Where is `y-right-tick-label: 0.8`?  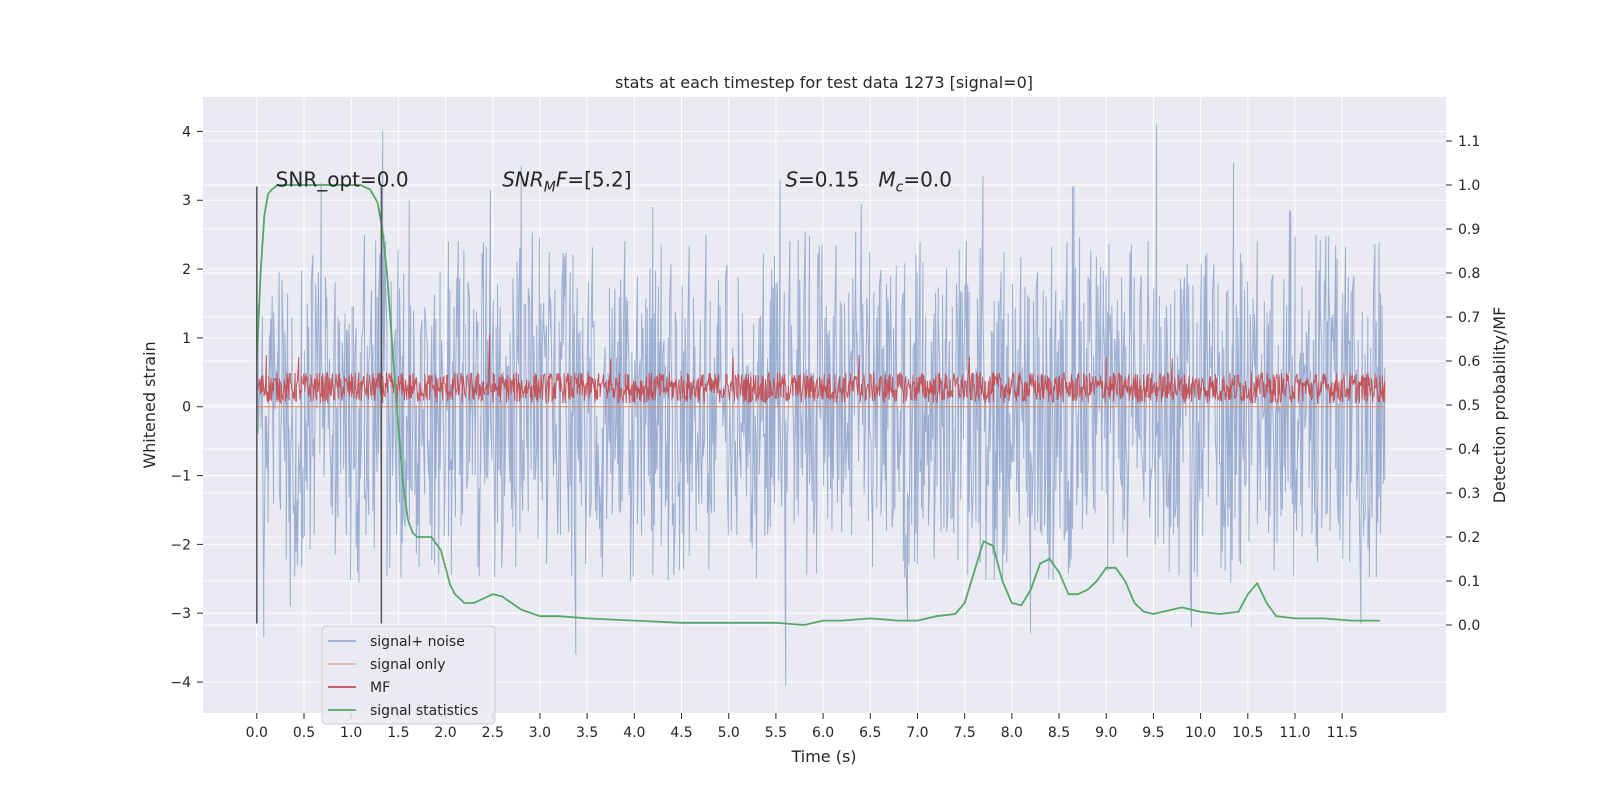 y-right-tick-label: 0.8 is located at coordinates (1469, 274).